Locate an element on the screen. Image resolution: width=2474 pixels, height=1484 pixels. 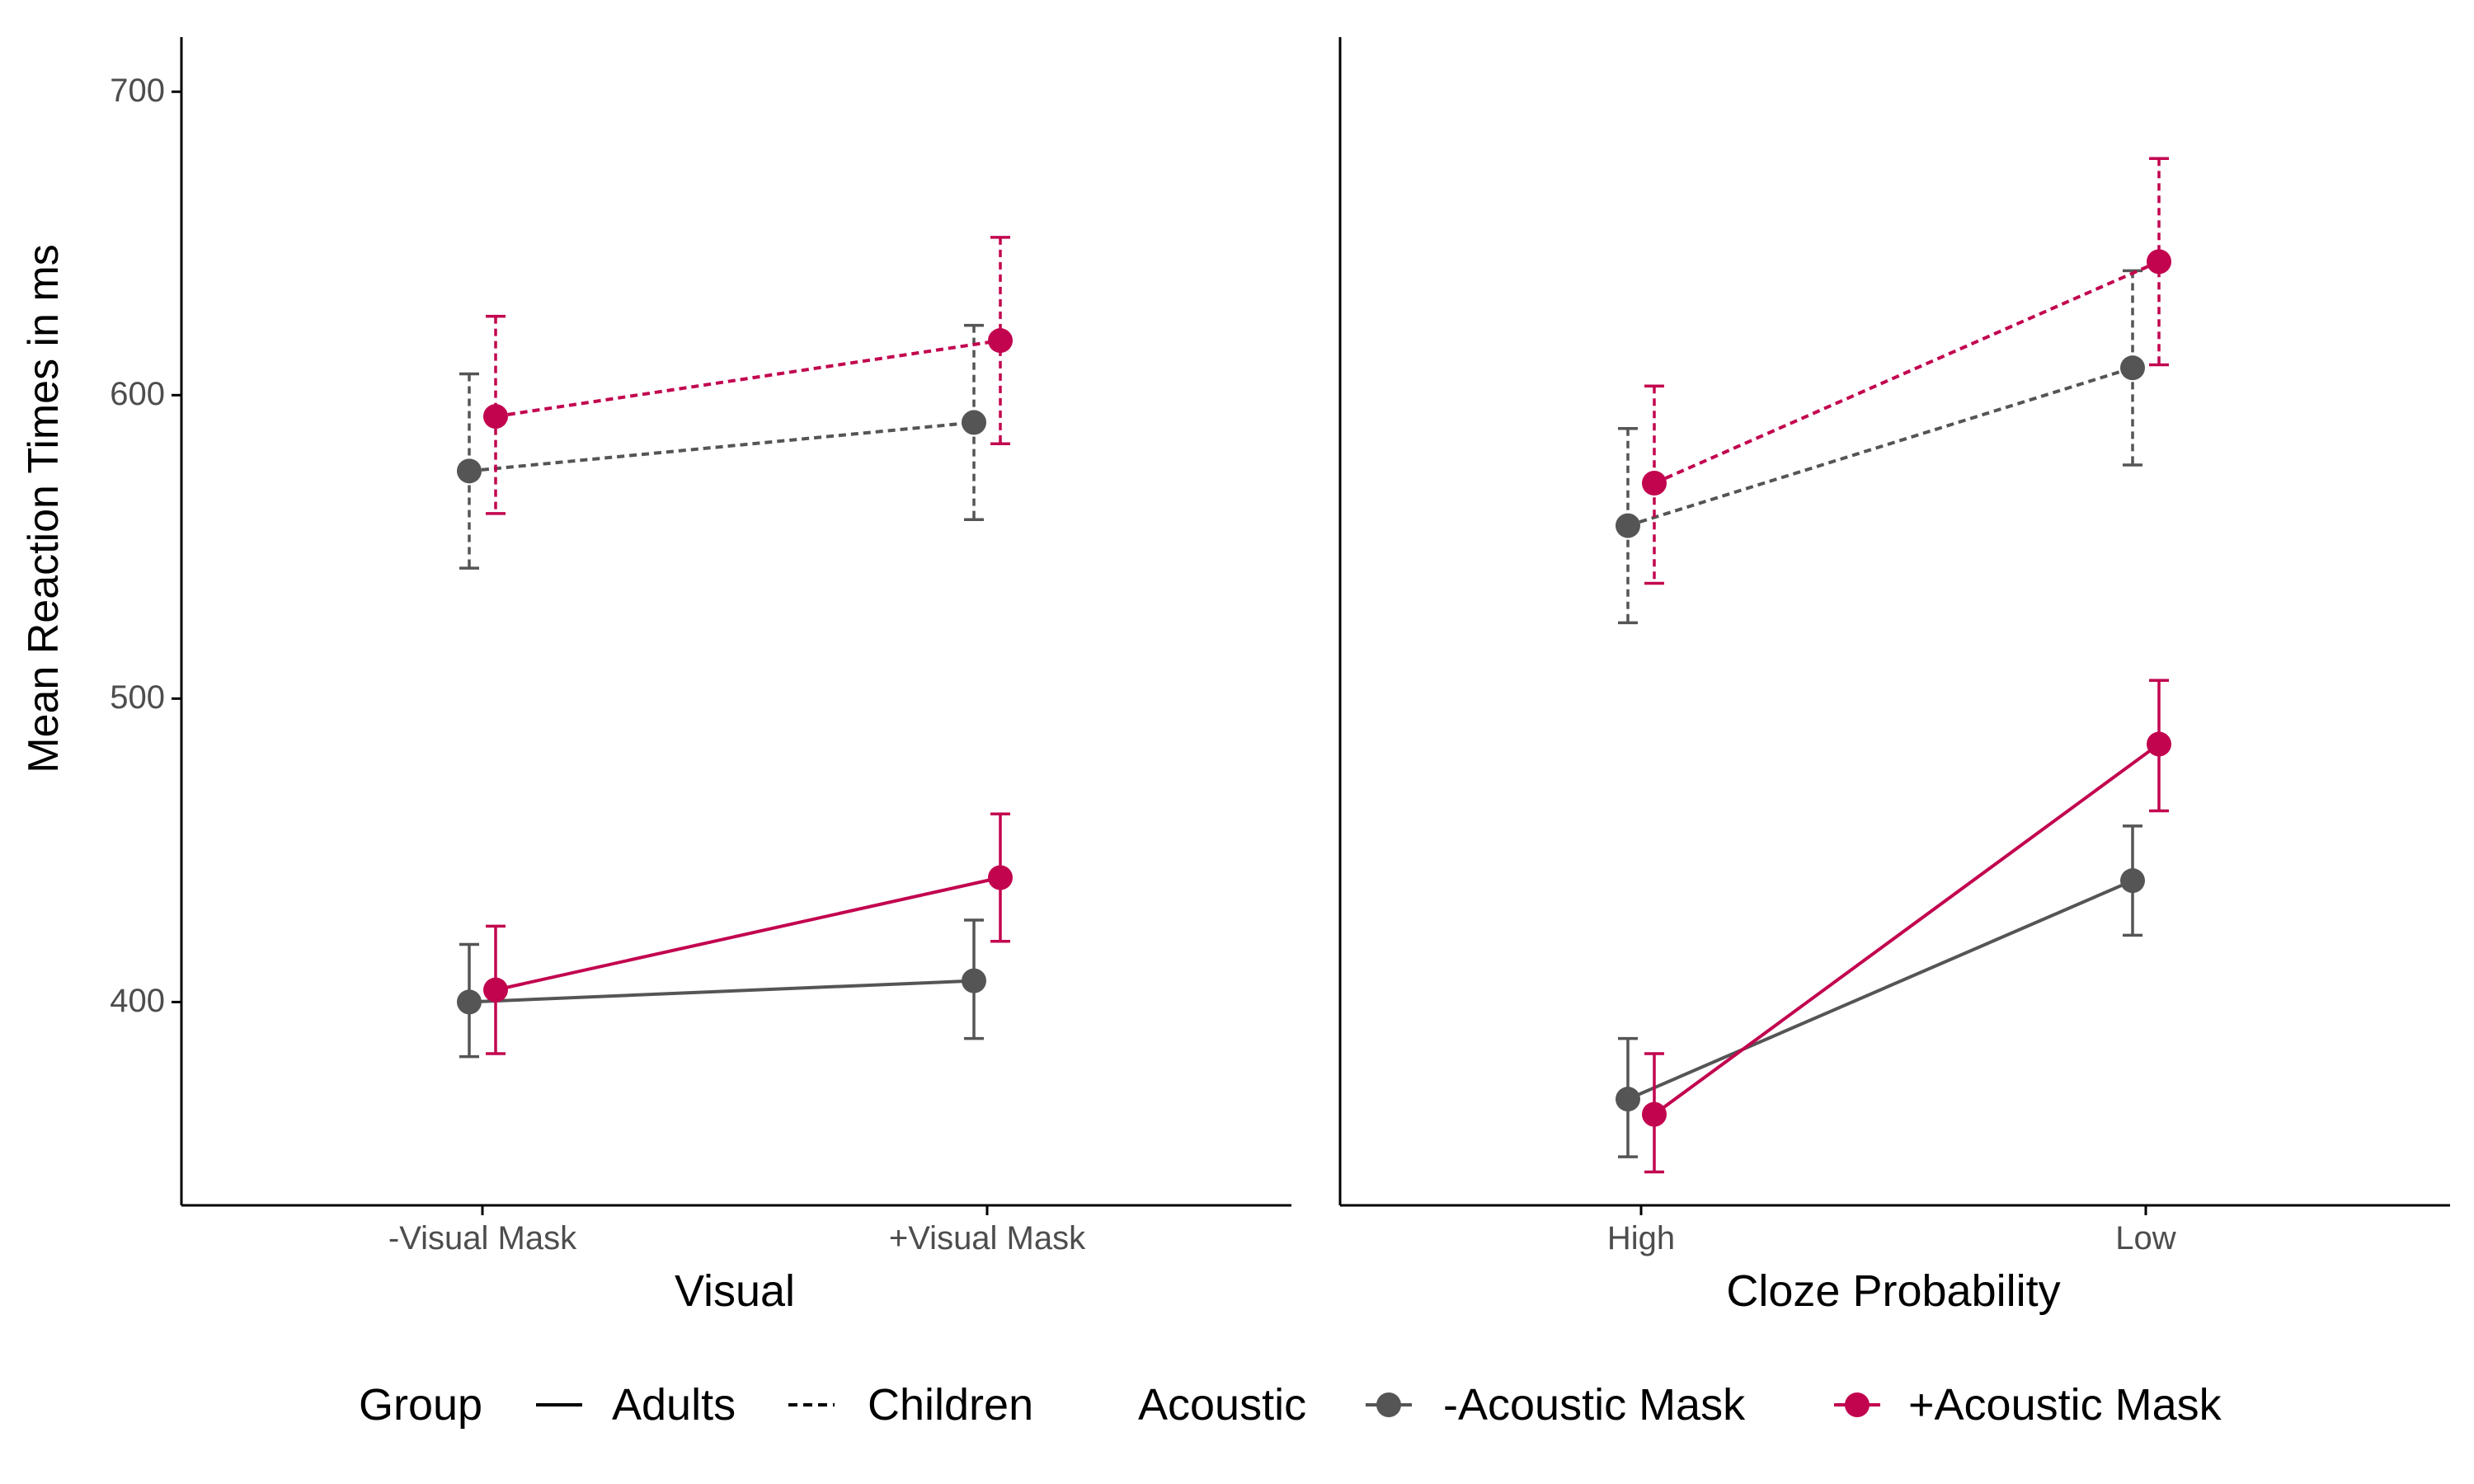
x-axis-title: Visual is located at coordinates (735, 1291).